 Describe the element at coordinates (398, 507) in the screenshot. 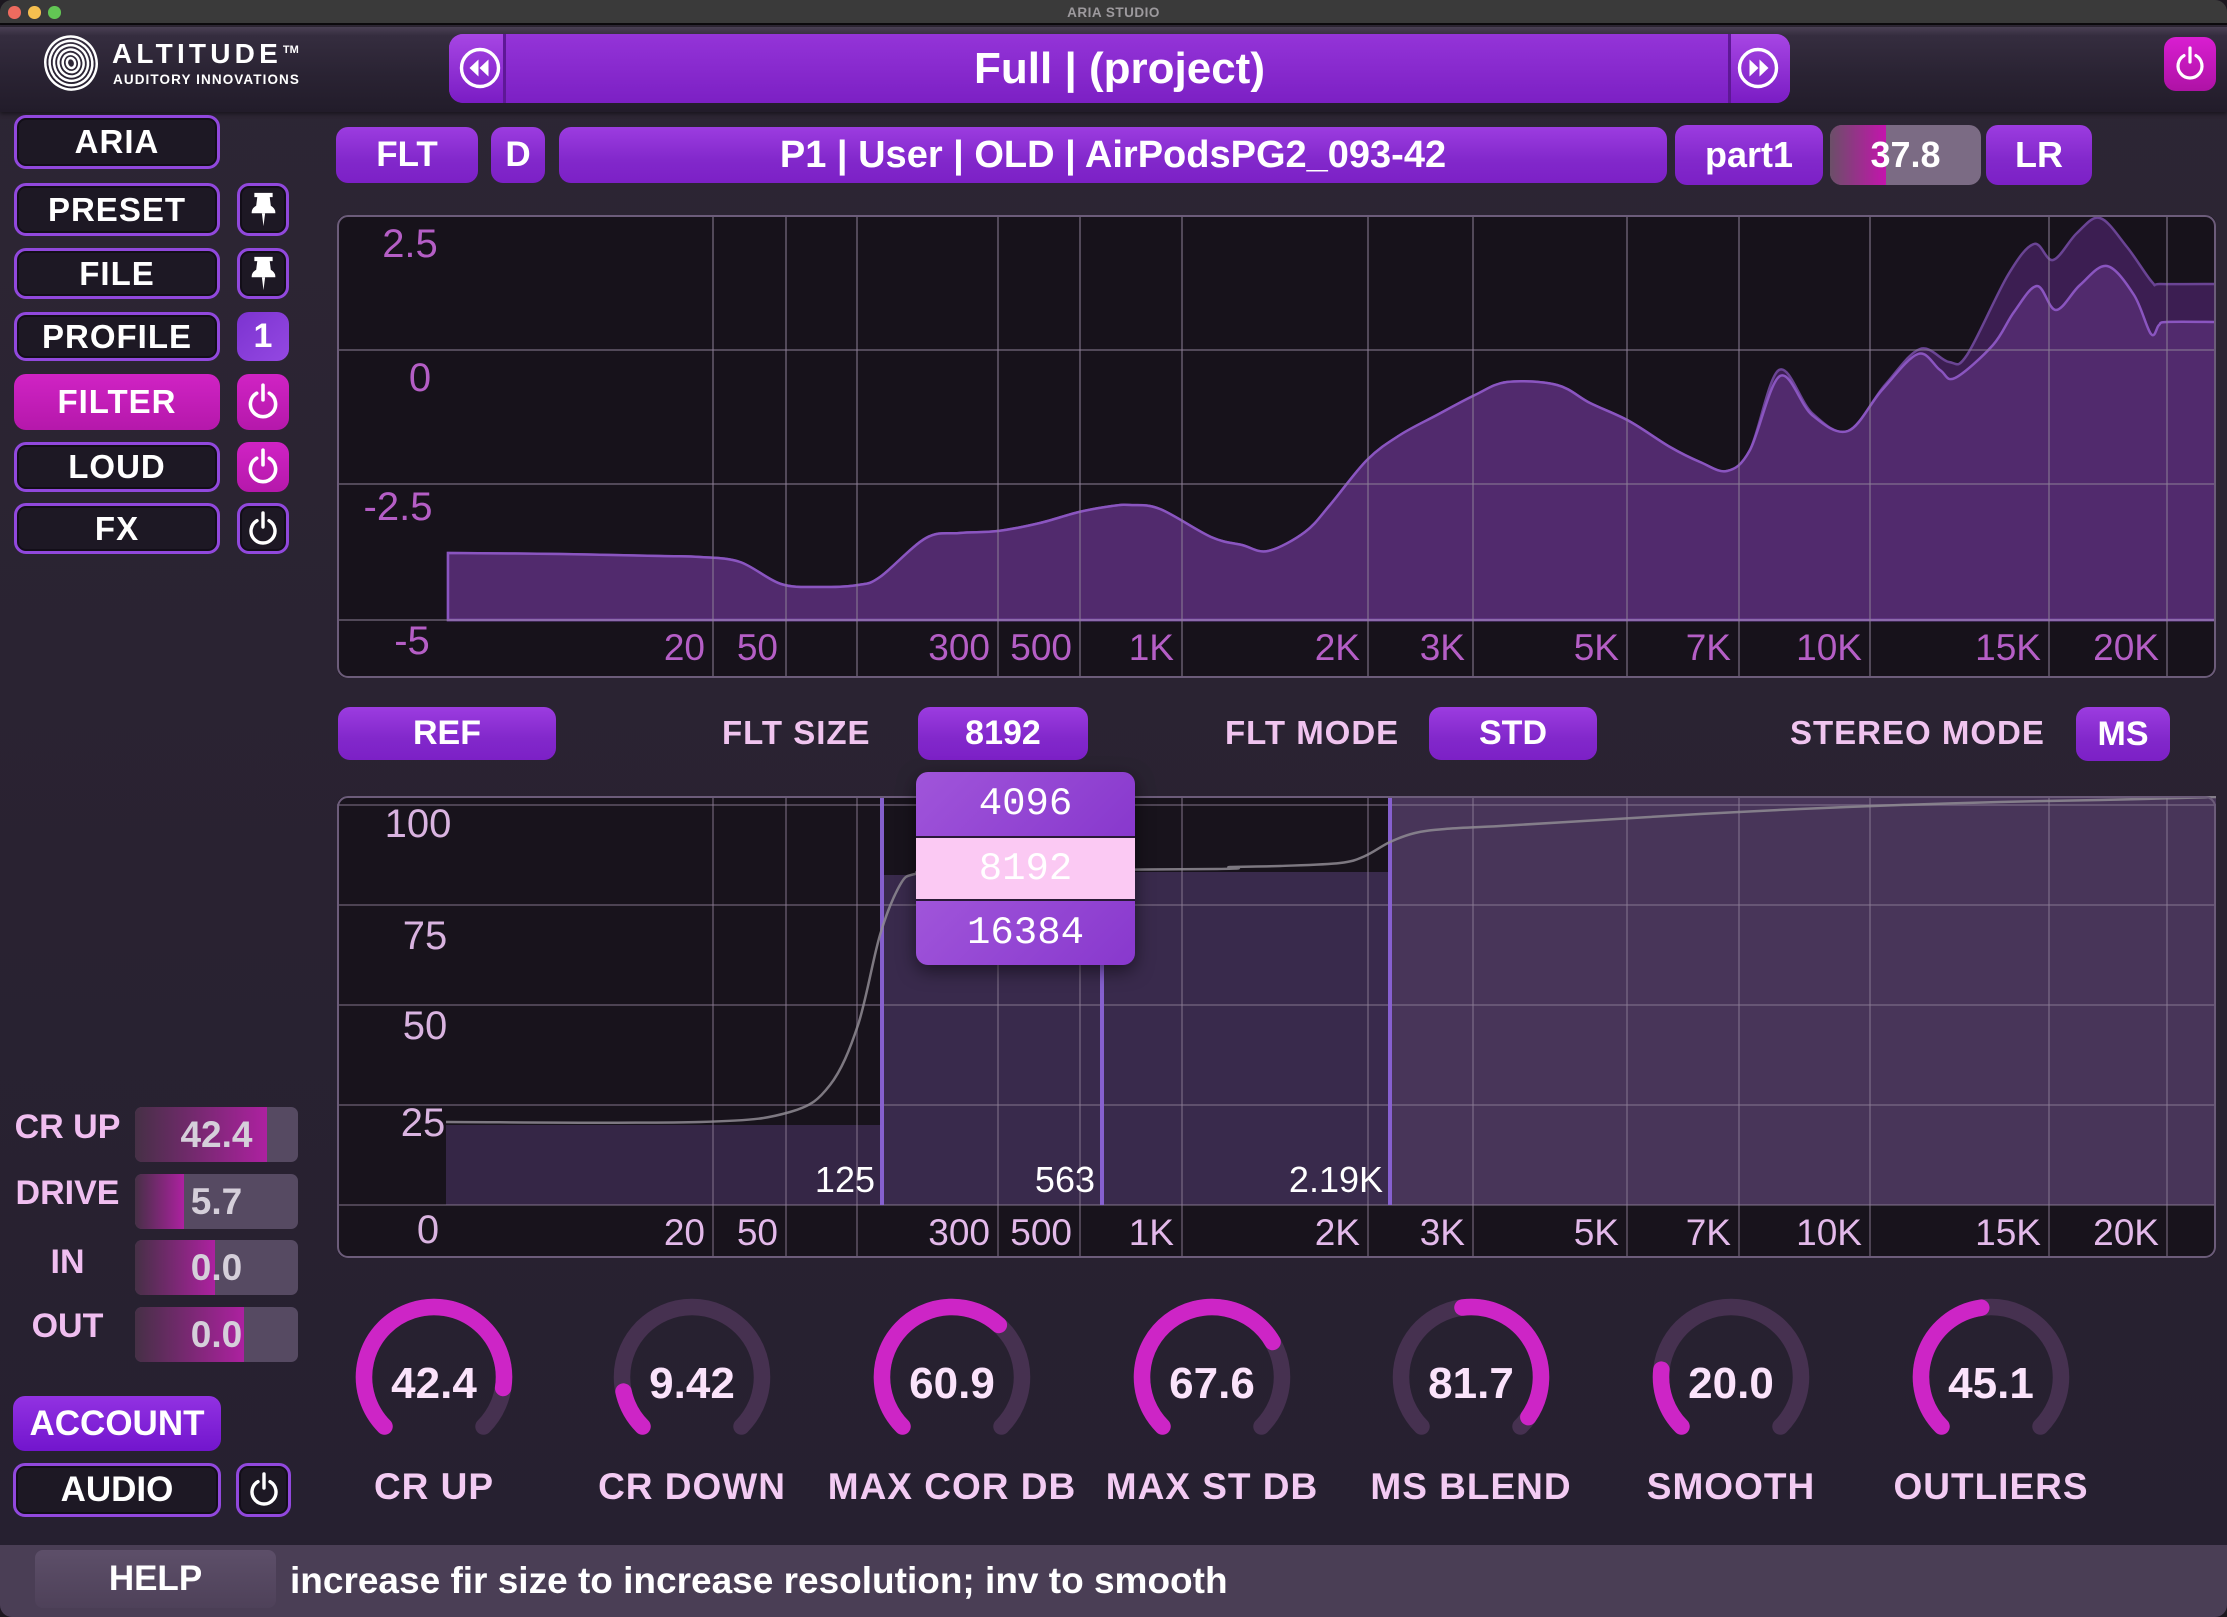

I see `svg-text: -2.5` at that location.